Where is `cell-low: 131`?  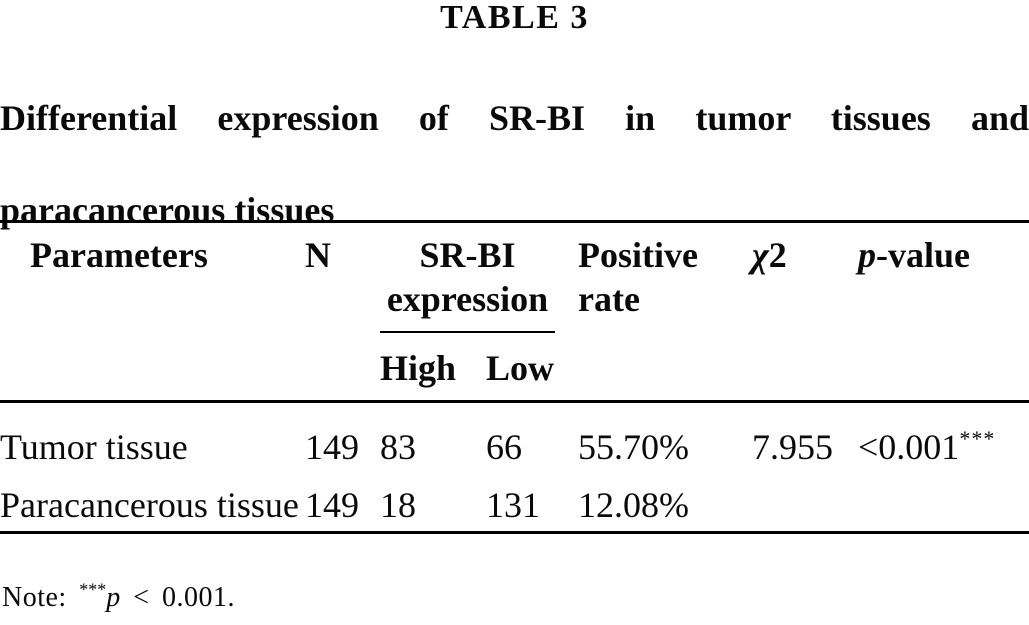 cell-low: 131 is located at coordinates (513, 505).